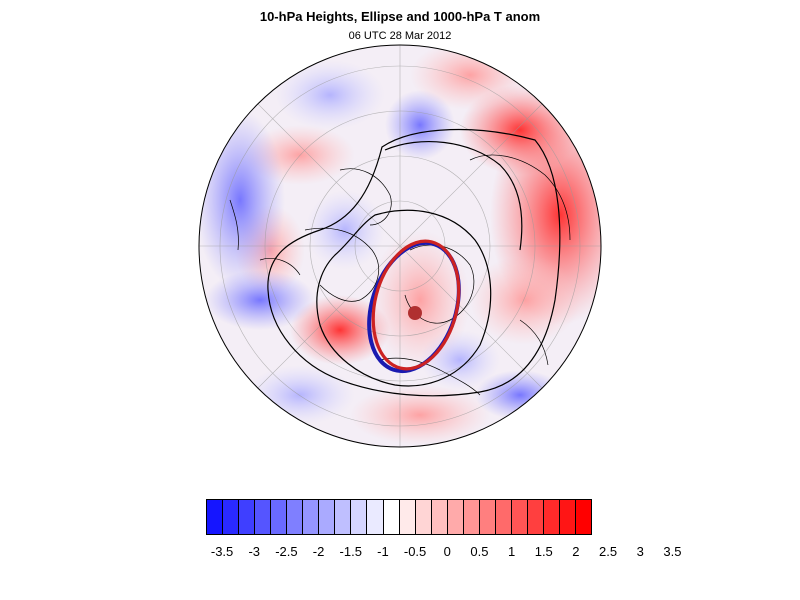 This screenshot has height=600, width=800. Describe the element at coordinates (318, 551) in the screenshot. I see `colorbar-tick-label: -2` at that location.